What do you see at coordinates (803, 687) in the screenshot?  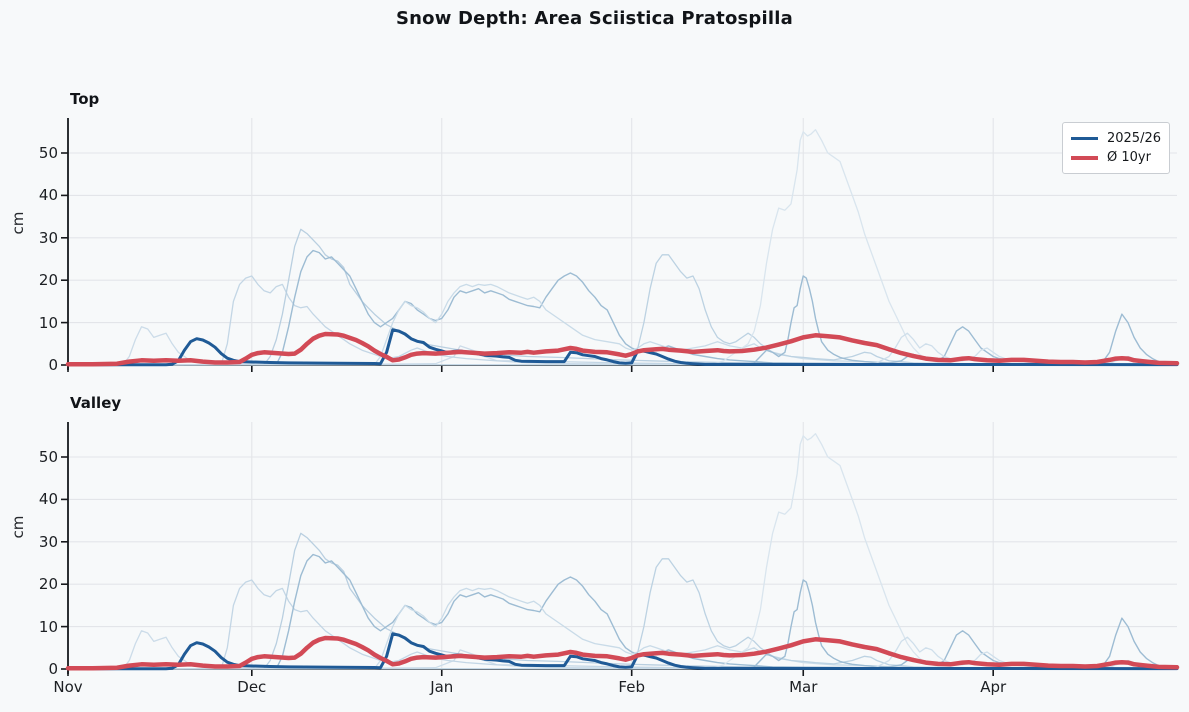 I see `x-tick-label: Mar` at bounding box center [803, 687].